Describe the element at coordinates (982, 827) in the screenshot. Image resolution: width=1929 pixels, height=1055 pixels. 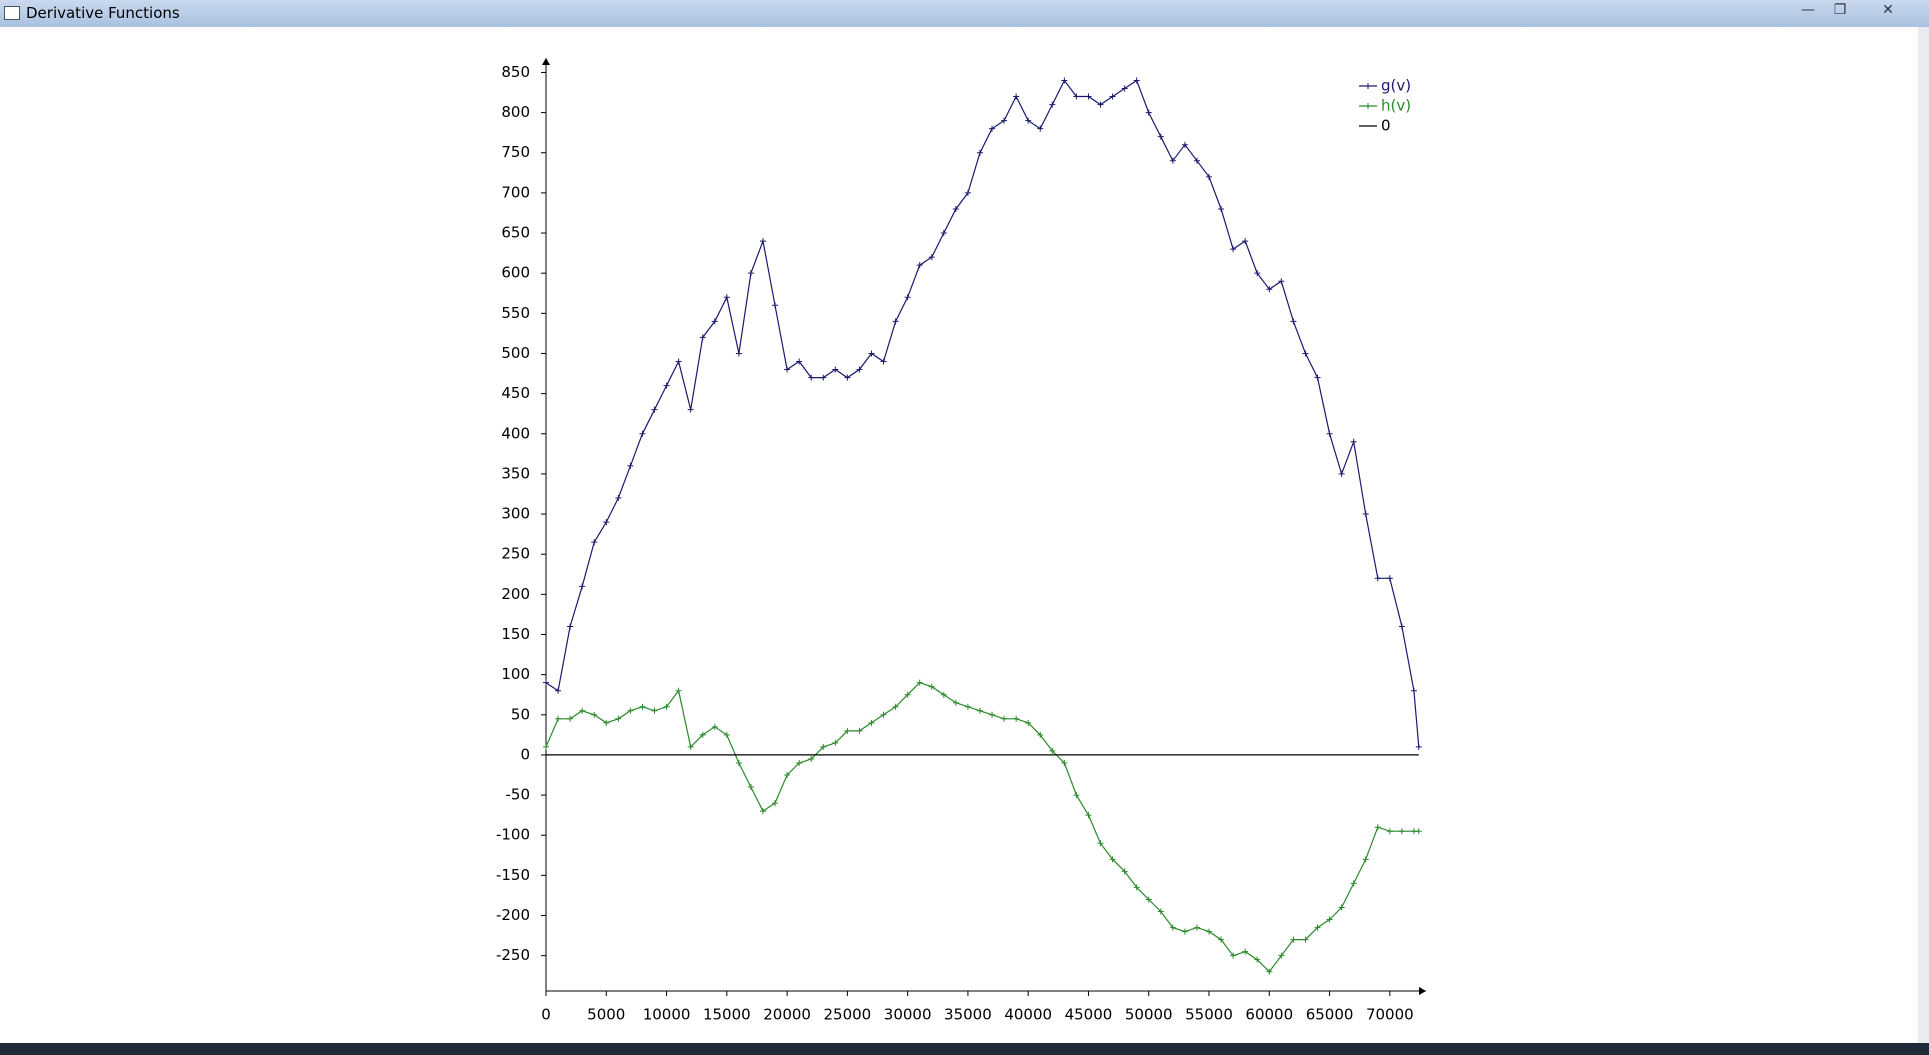
I see `series-line` at that location.